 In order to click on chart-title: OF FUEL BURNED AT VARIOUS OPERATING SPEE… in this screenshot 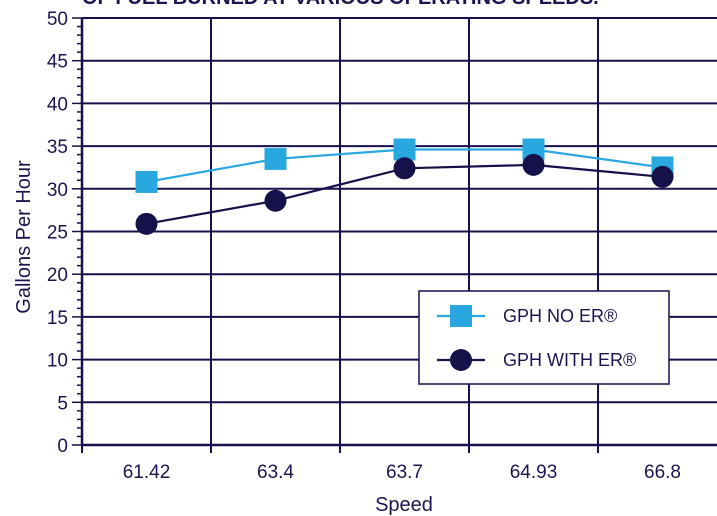, I will do `click(340, 4)`.